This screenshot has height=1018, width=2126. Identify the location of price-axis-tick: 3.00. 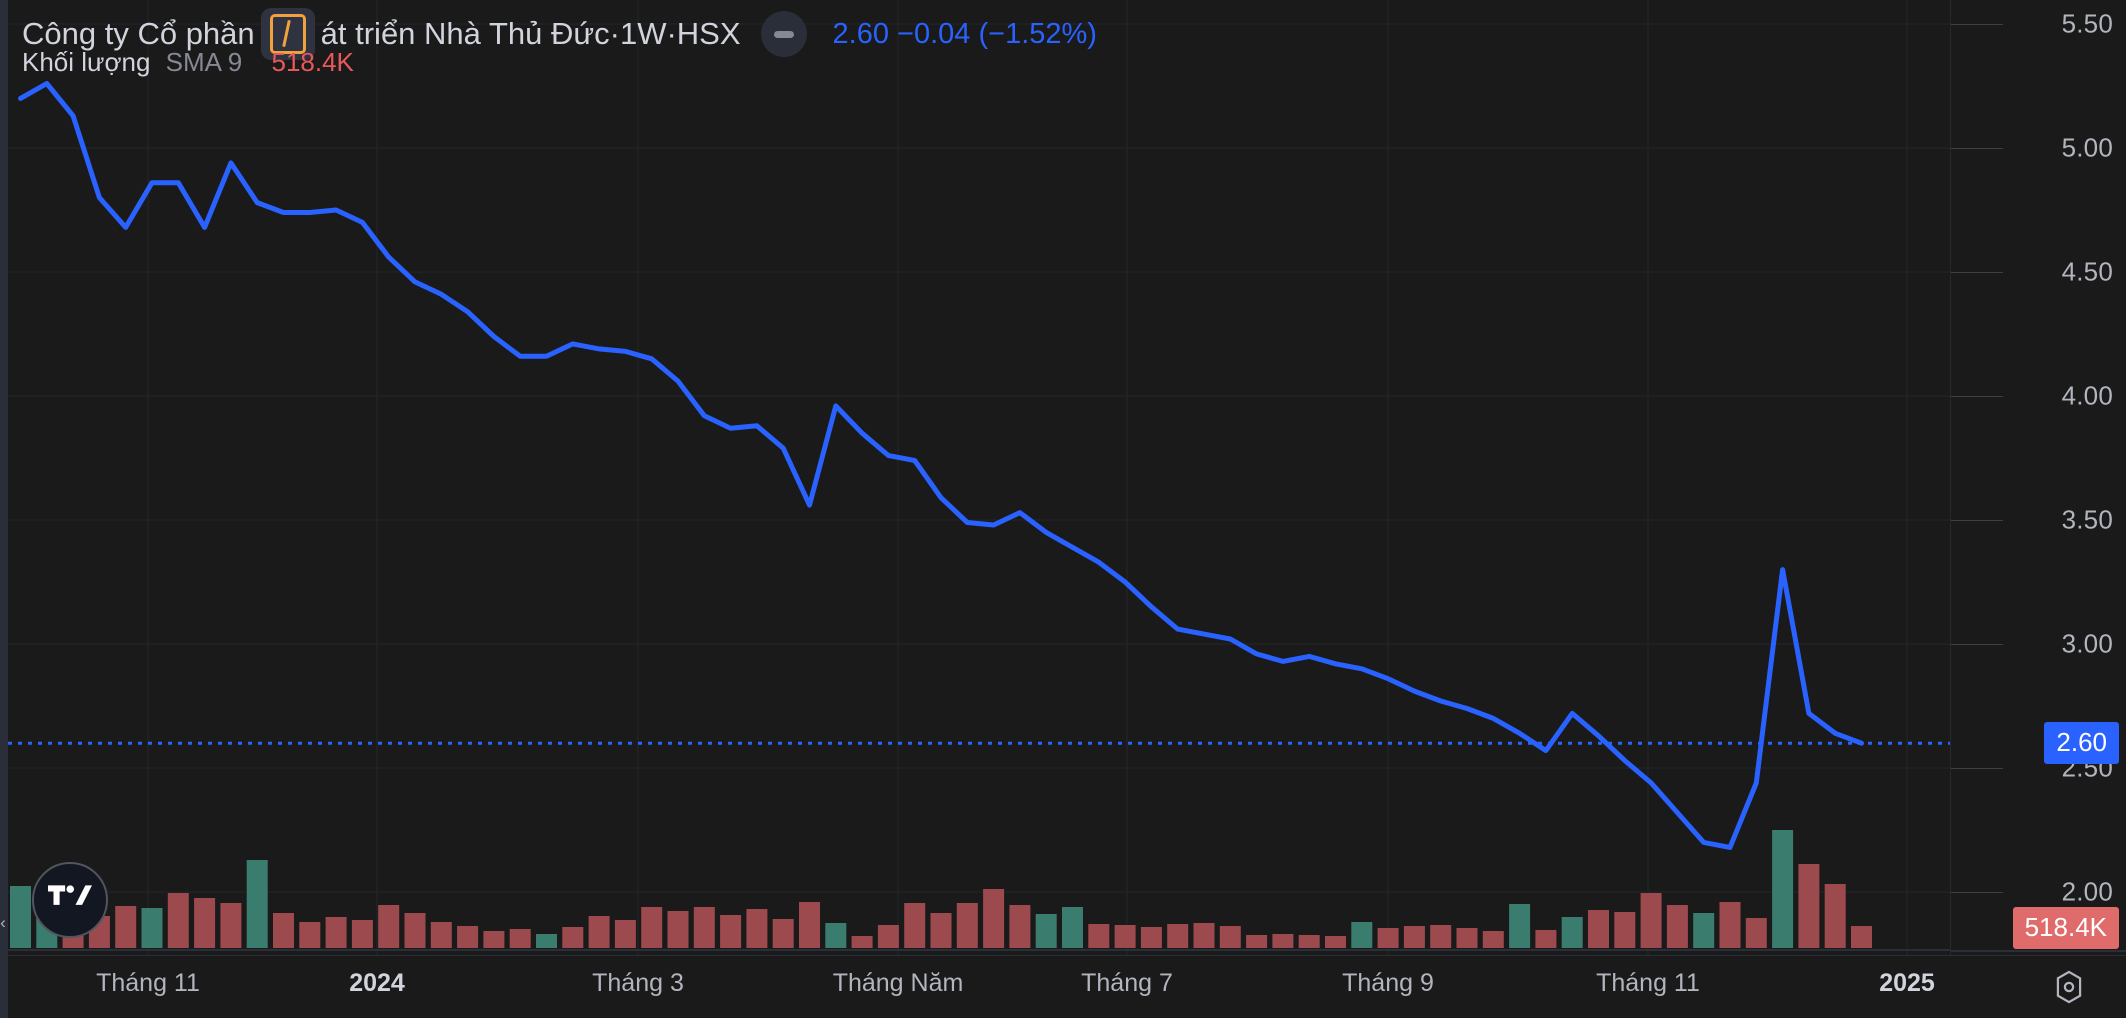
(2087, 643).